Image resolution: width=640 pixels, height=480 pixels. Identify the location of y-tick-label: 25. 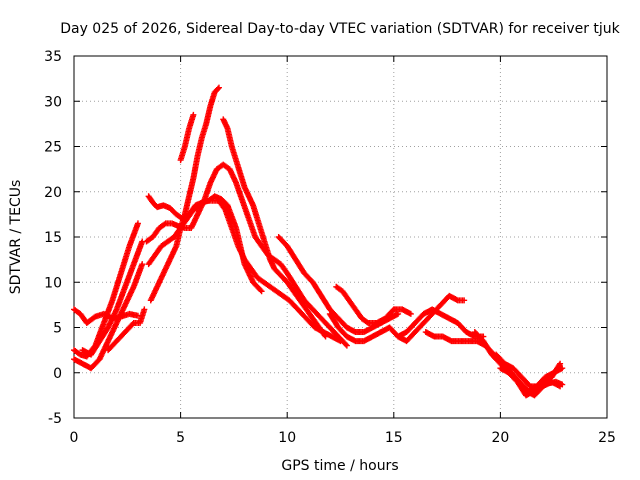
(53, 148).